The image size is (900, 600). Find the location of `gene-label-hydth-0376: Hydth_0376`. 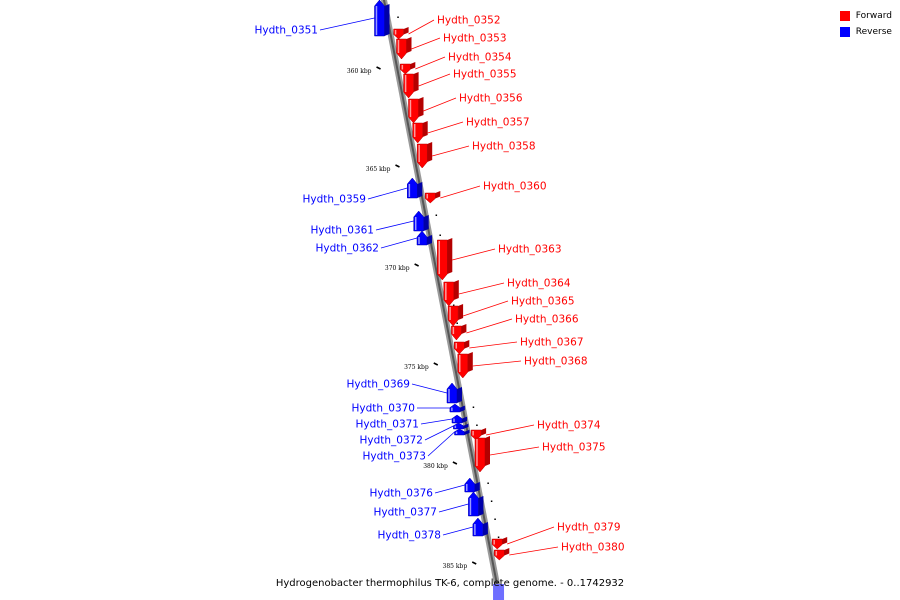

gene-label-hydth-0376: Hydth_0376 is located at coordinates (401, 494).